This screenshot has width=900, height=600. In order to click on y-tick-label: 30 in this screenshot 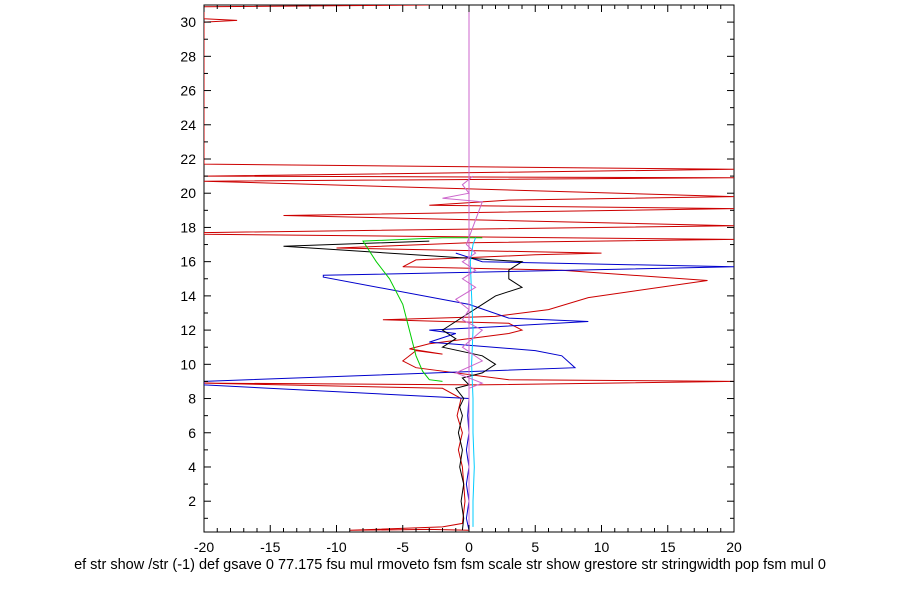, I will do `click(188, 22)`.